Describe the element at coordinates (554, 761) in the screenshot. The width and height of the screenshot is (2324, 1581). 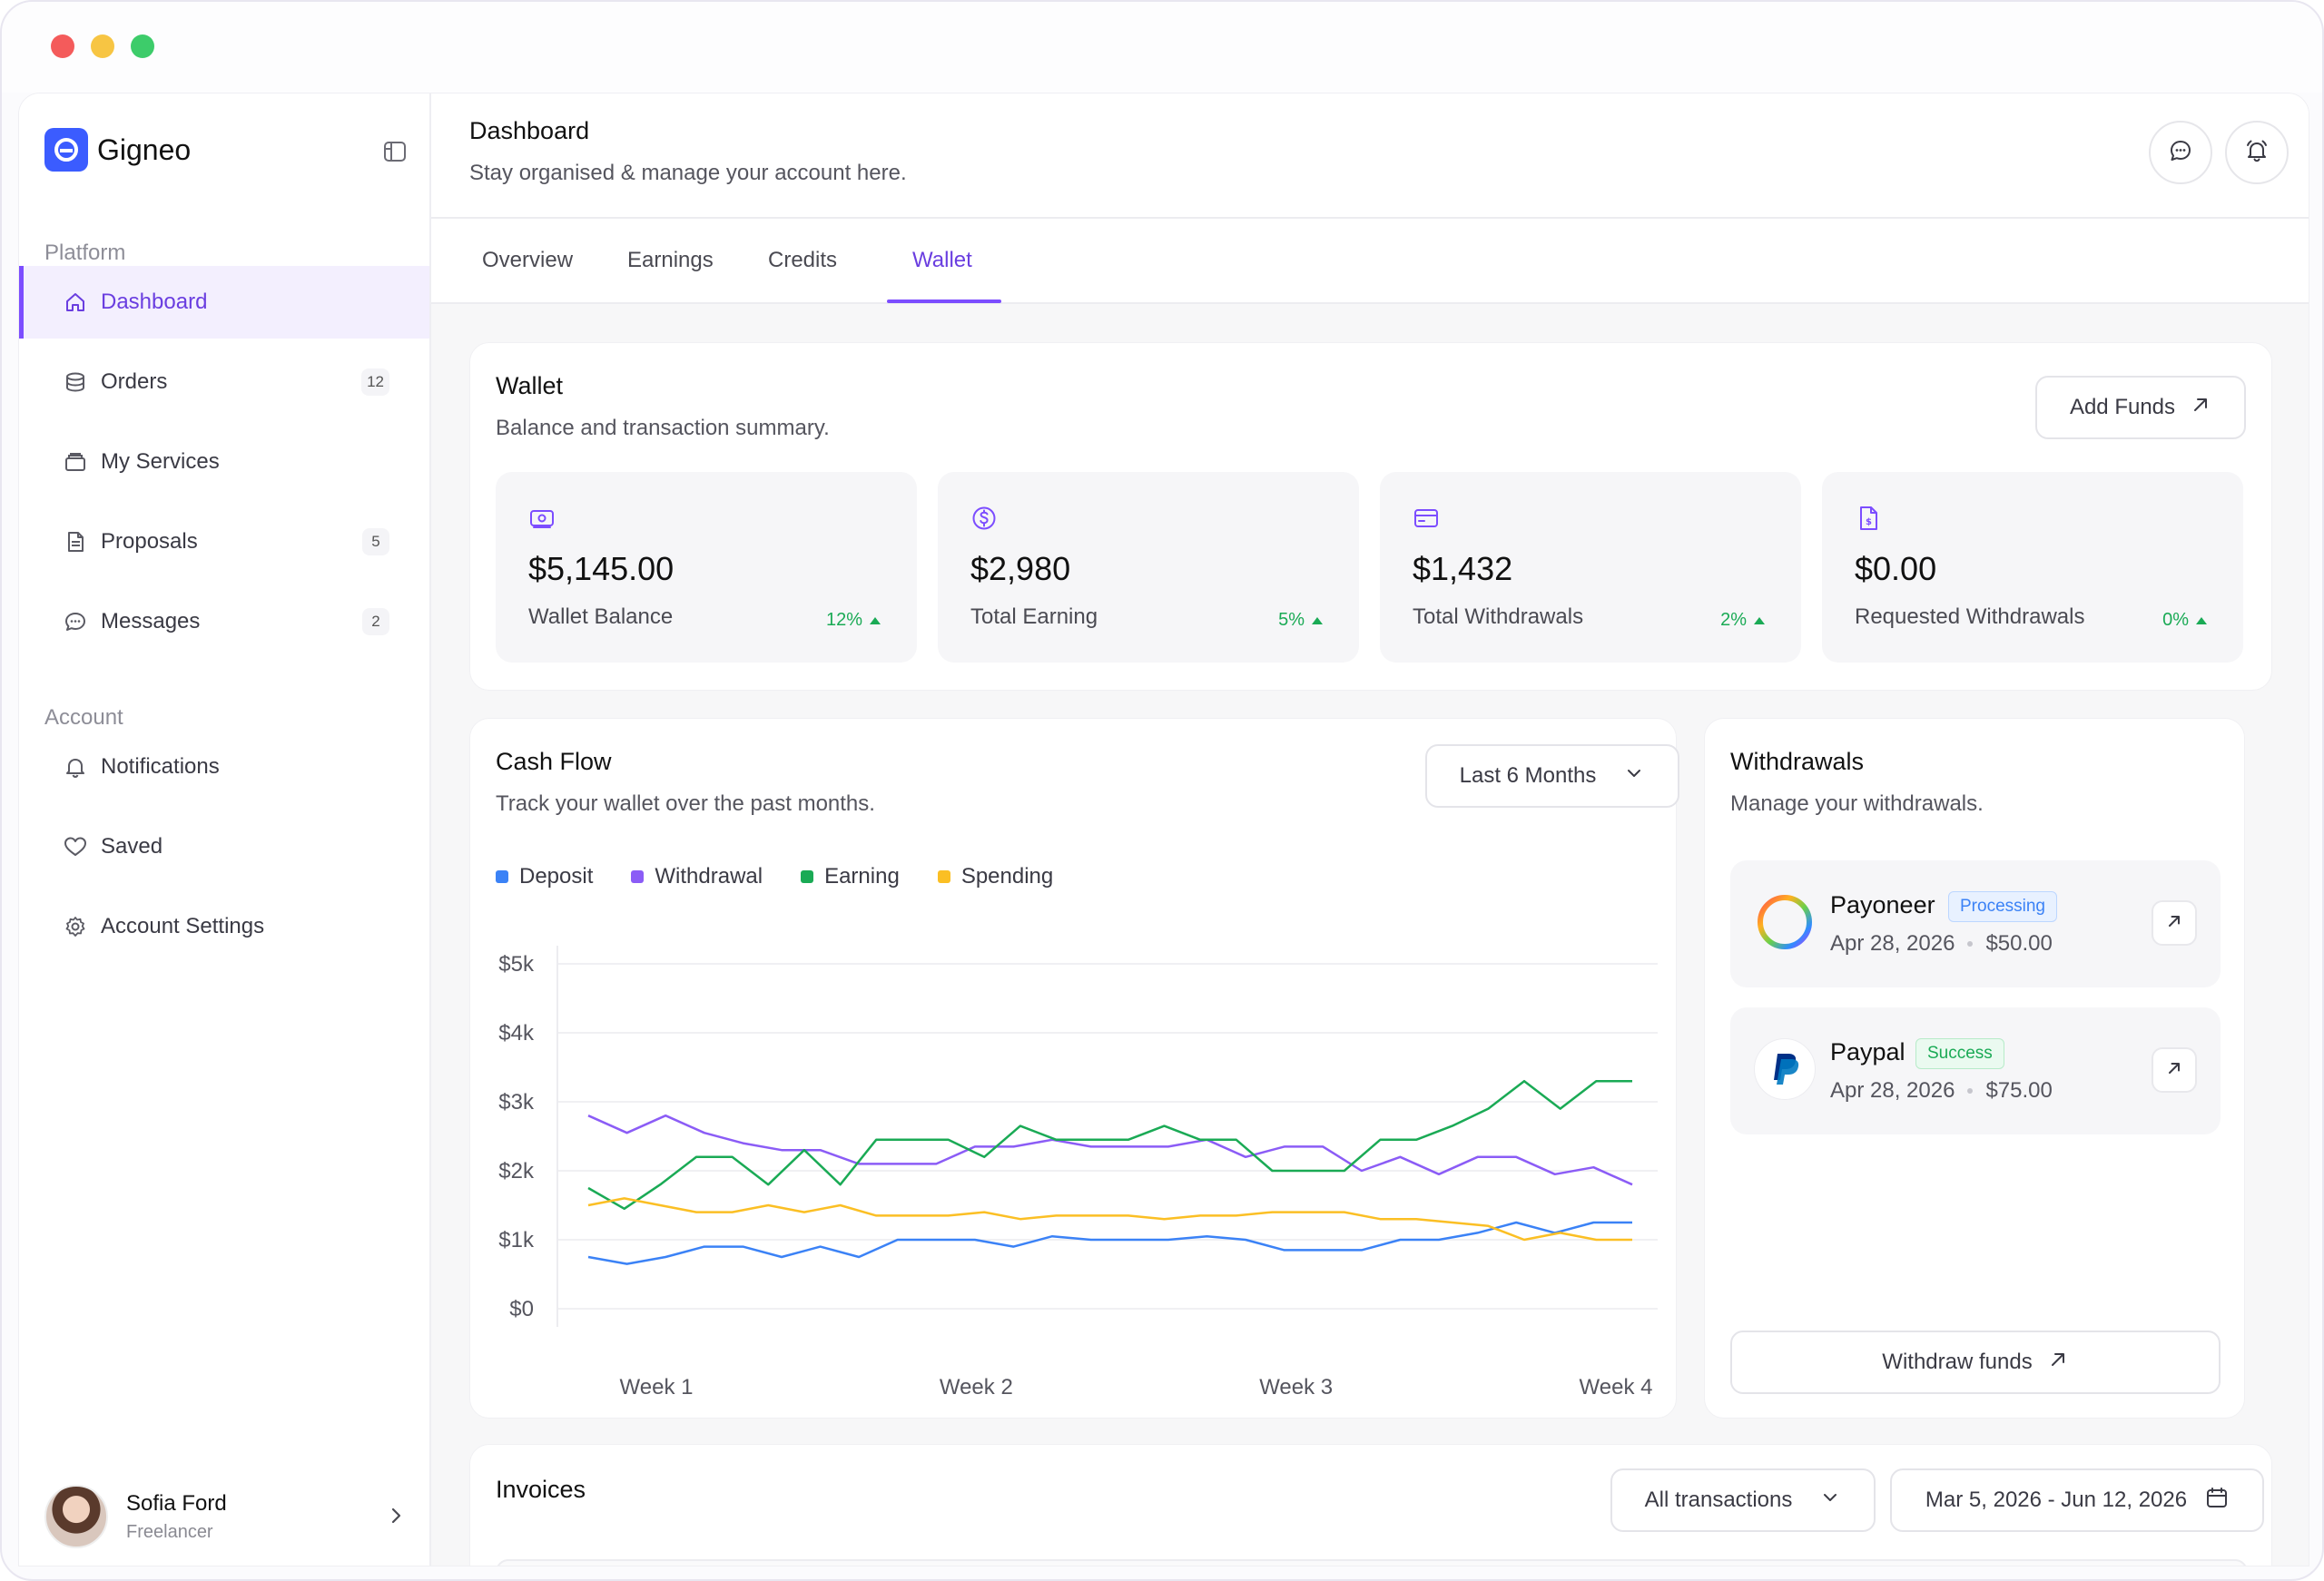
I see `cashflow-title: Cash Flow` at that location.